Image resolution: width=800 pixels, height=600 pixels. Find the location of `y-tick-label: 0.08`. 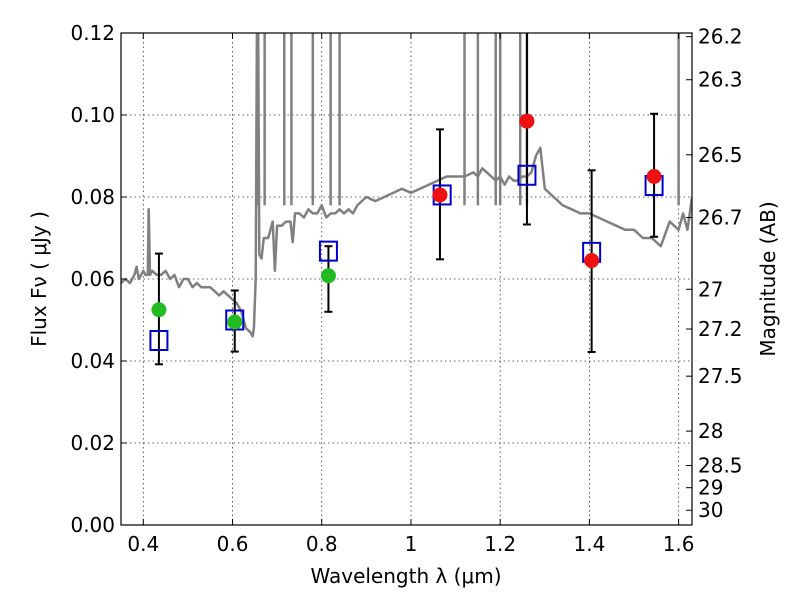

y-tick-label: 0.08 is located at coordinates (92, 197).